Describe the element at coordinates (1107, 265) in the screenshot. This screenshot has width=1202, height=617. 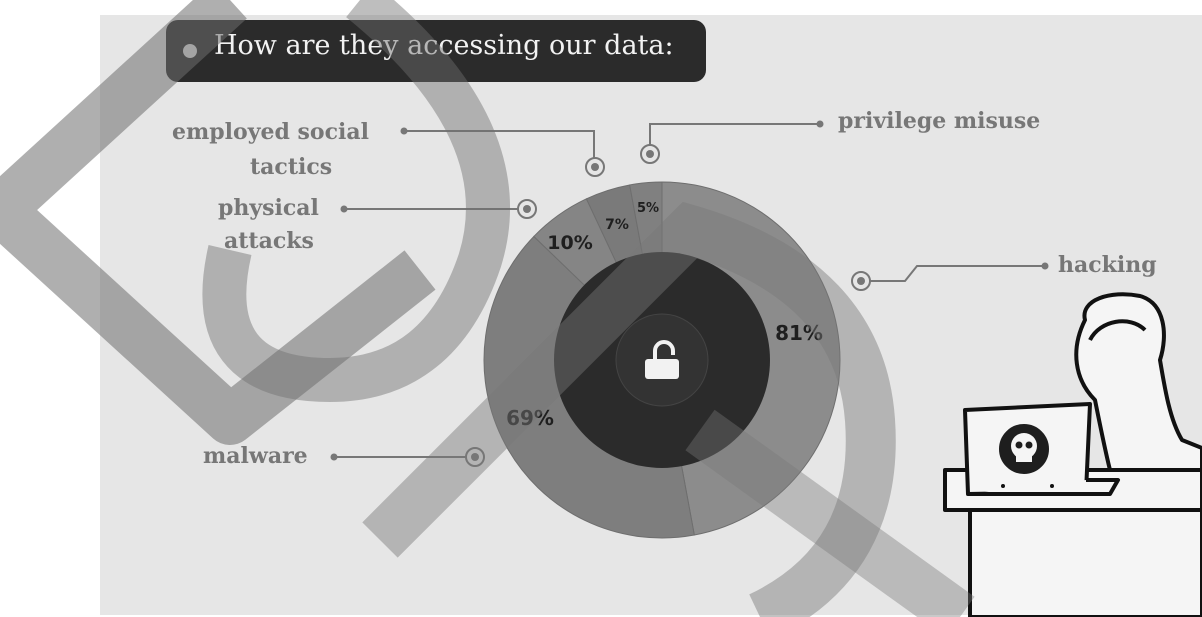
I see `label-hacking: hacking` at that location.